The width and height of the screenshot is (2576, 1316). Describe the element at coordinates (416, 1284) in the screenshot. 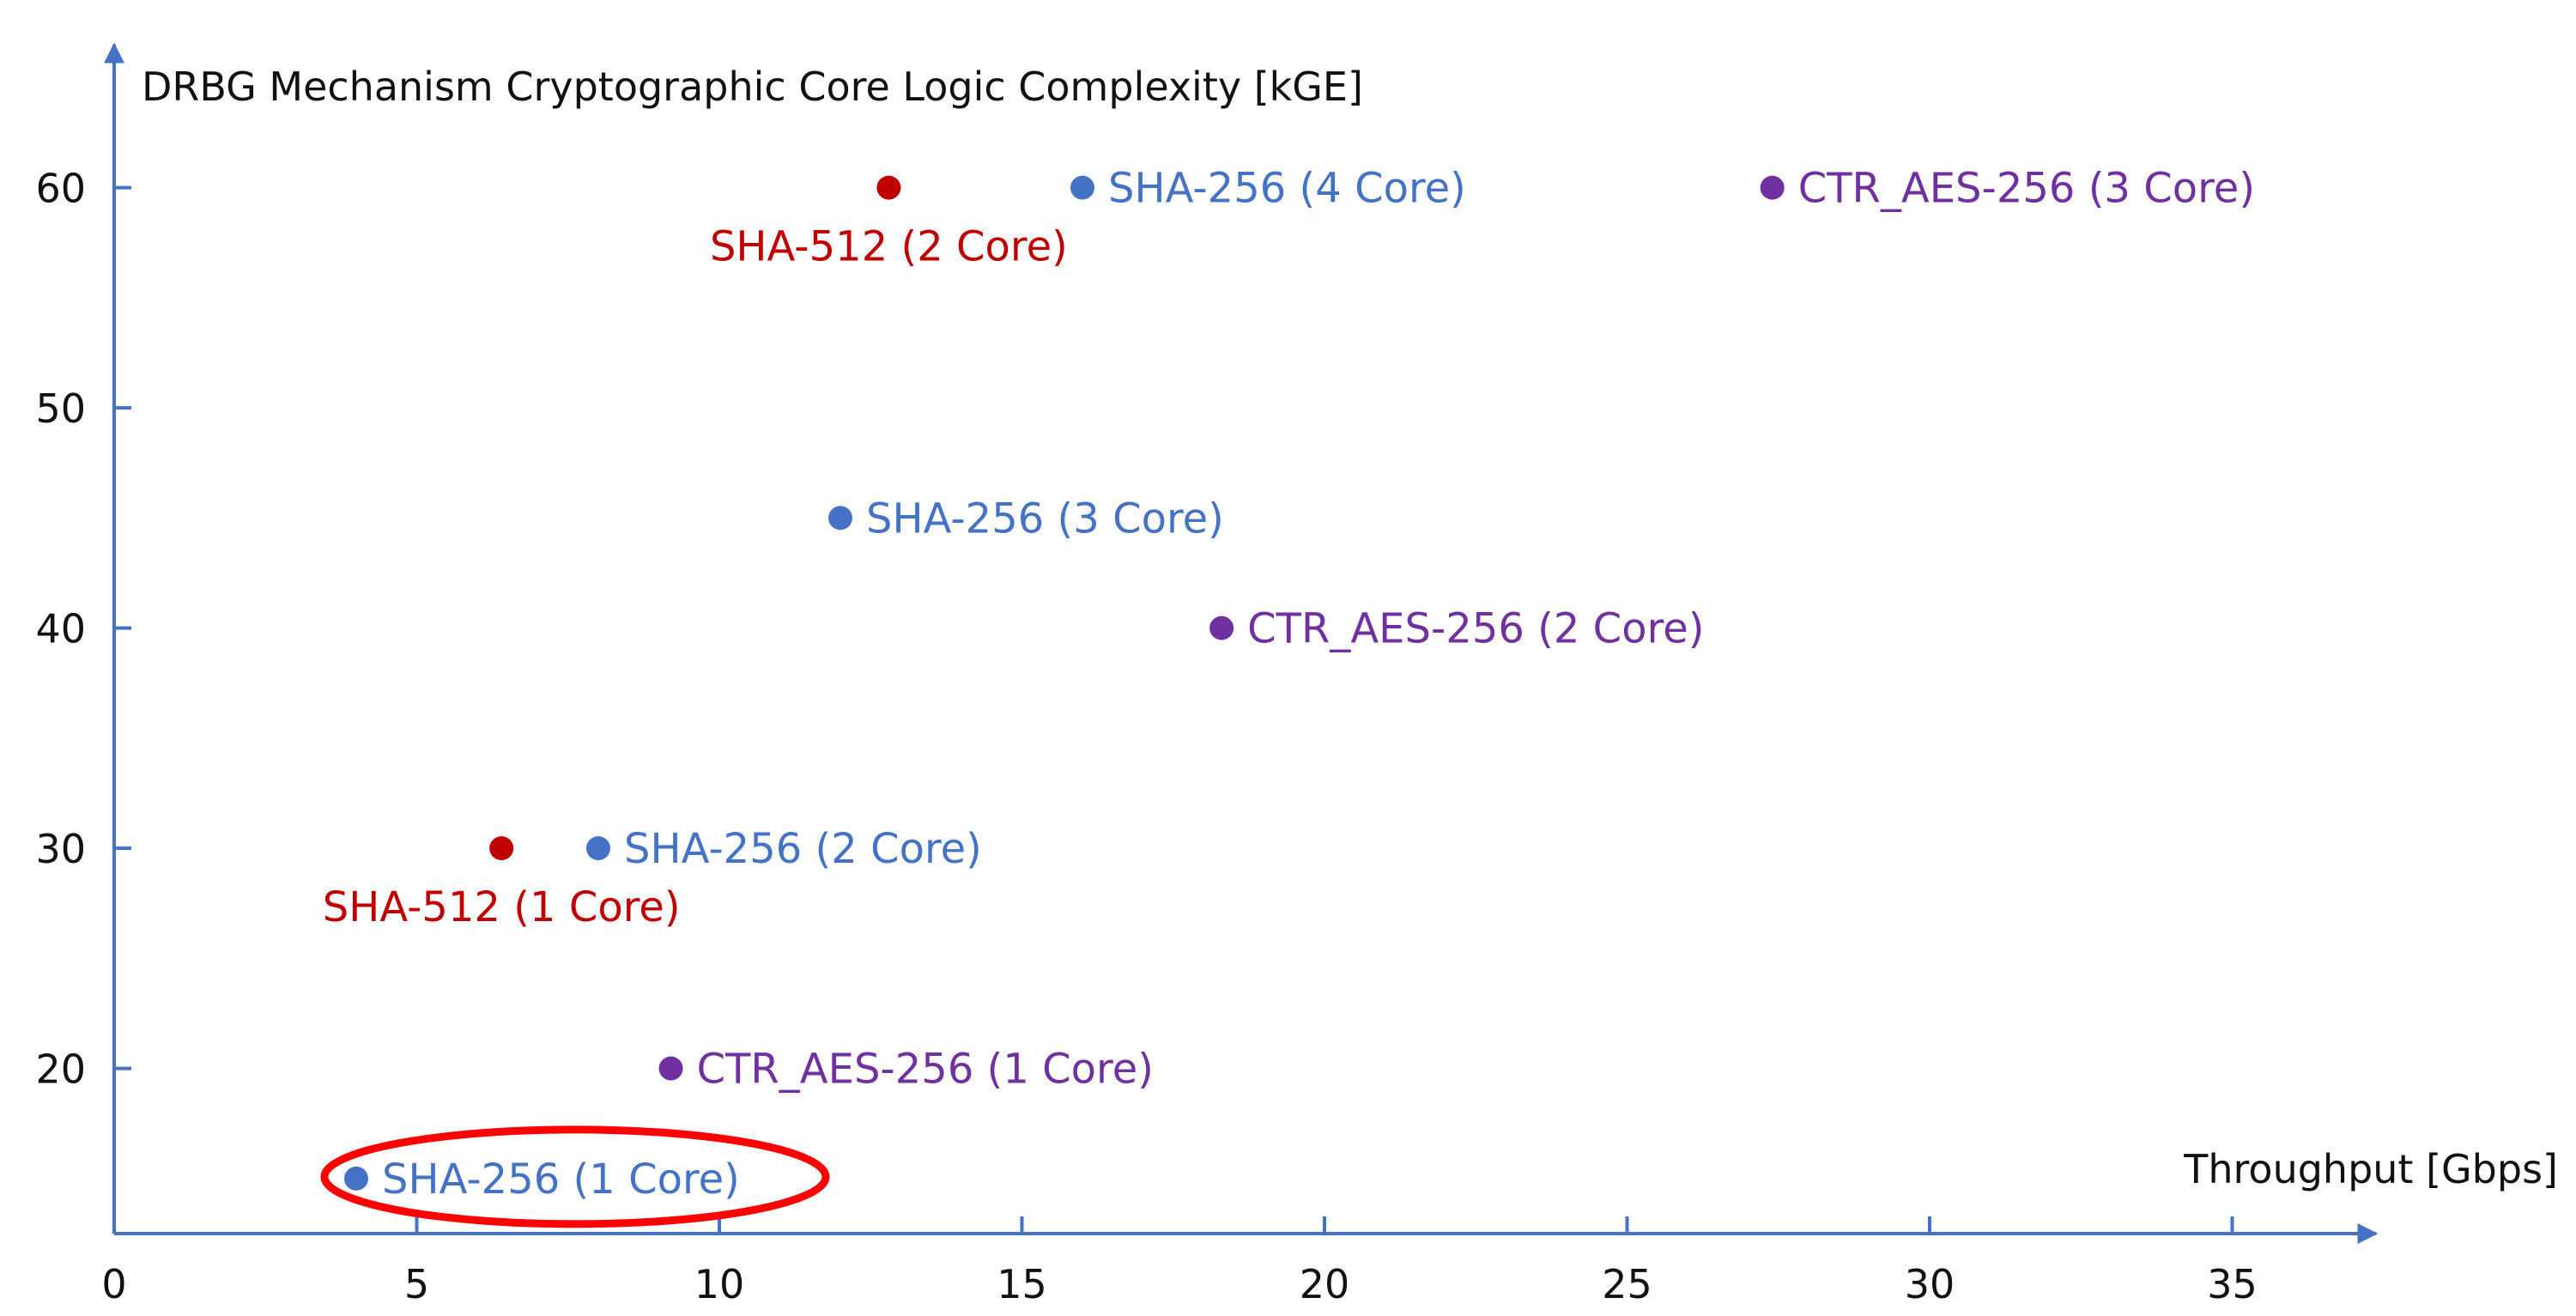

I see `x-tick-label: 5` at that location.